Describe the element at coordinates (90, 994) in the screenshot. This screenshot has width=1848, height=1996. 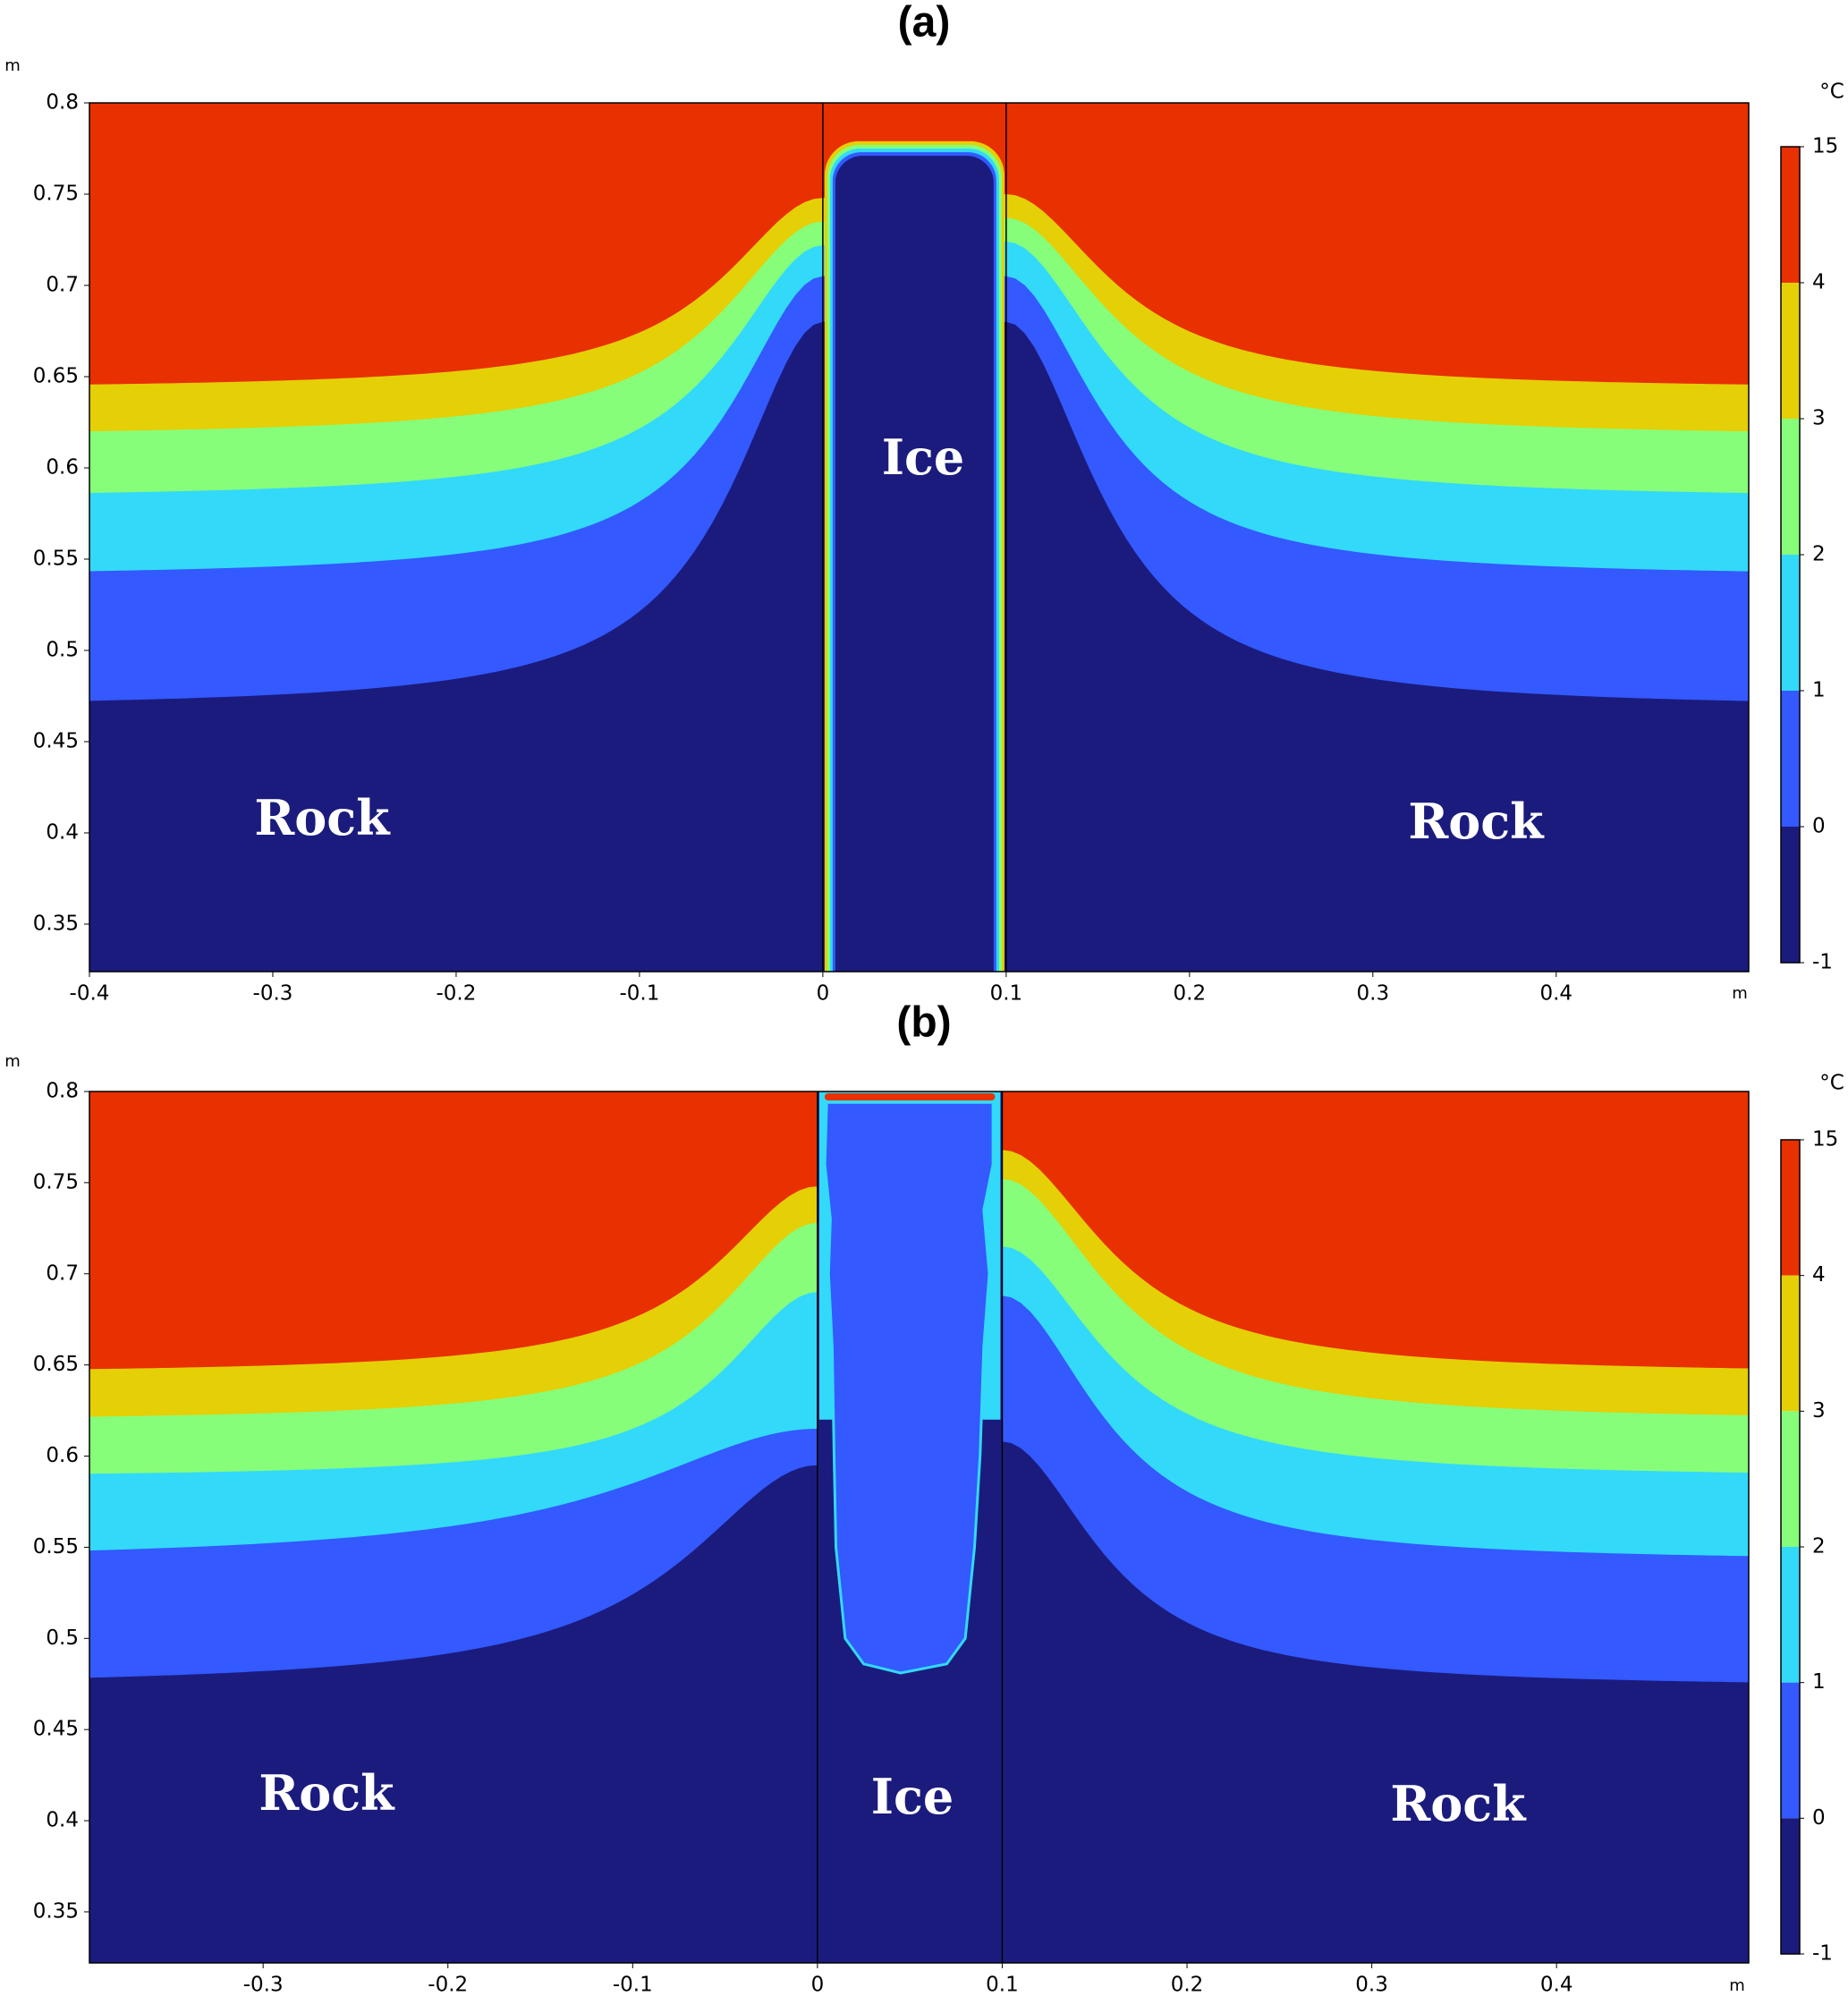
I see `x-tick-label: -0.4` at that location.